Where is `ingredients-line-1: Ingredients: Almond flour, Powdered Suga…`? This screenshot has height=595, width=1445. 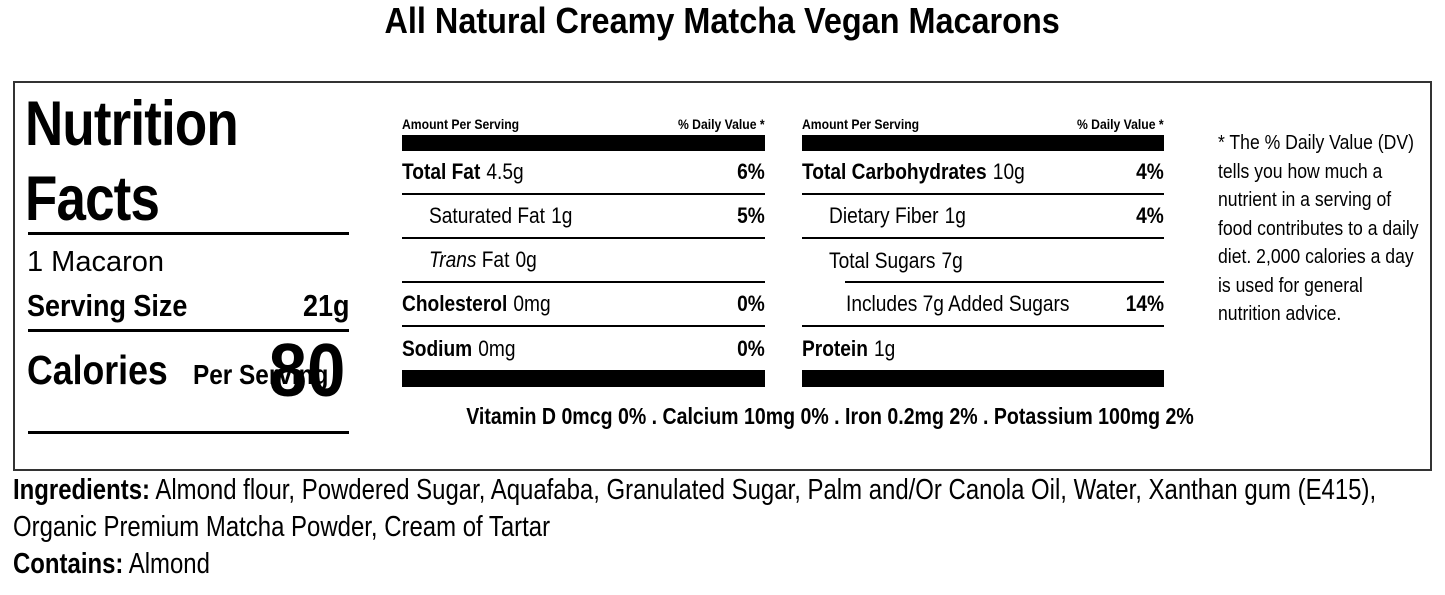 ingredients-line-1: Ingredients: Almond flour, Powdered Suga… is located at coordinates (694, 490).